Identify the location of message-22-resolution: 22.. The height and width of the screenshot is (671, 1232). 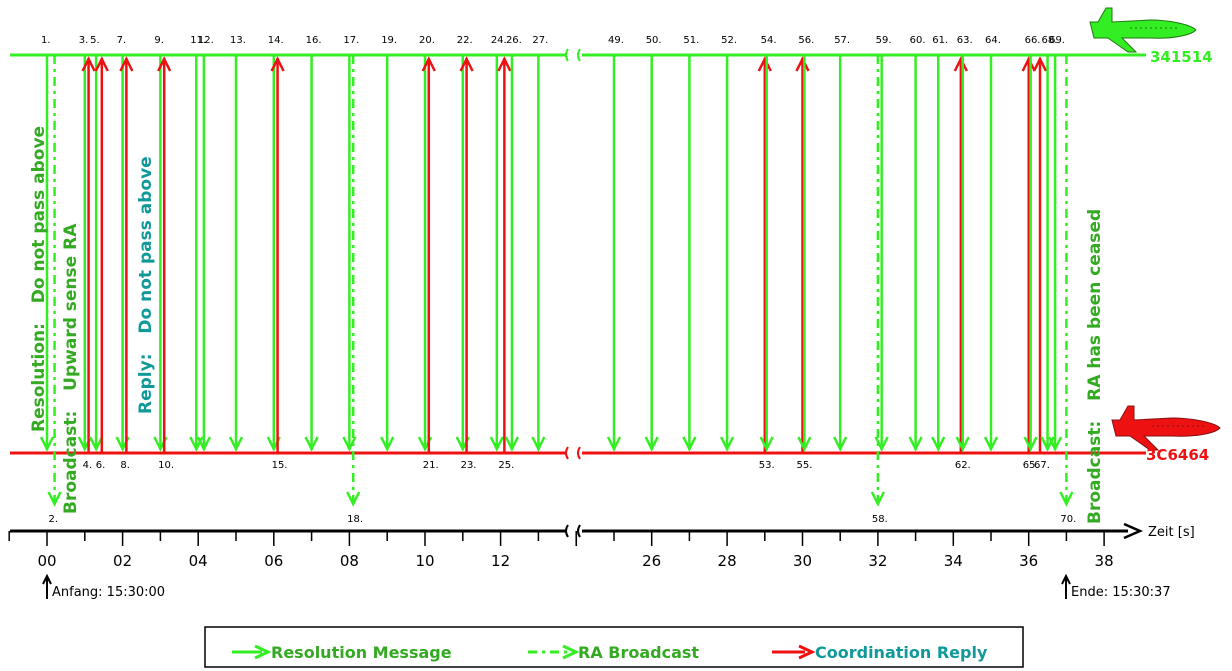
(464, 243).